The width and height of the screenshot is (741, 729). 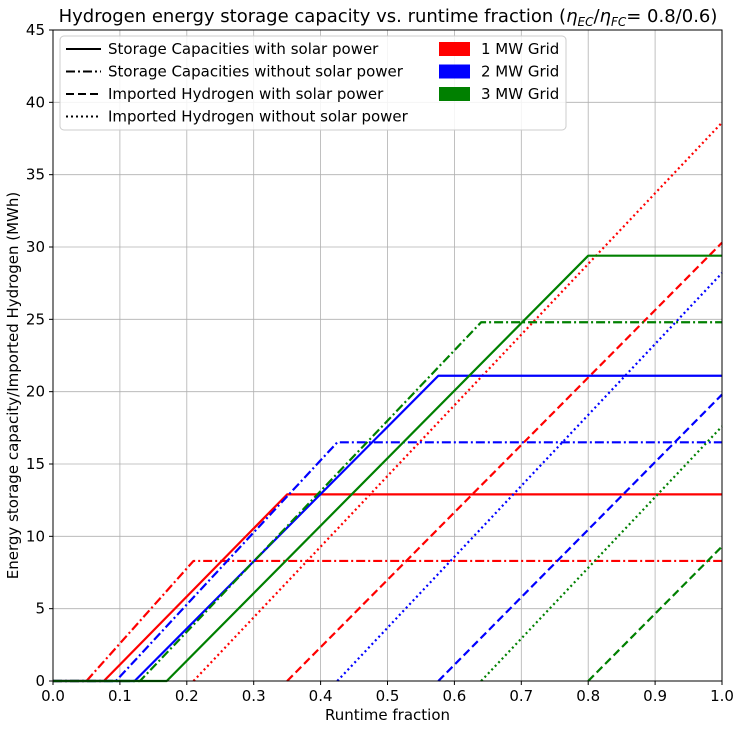 What do you see at coordinates (246, 94) in the screenshot?
I see `legend-label: Imported Hydrogen with solar power` at bounding box center [246, 94].